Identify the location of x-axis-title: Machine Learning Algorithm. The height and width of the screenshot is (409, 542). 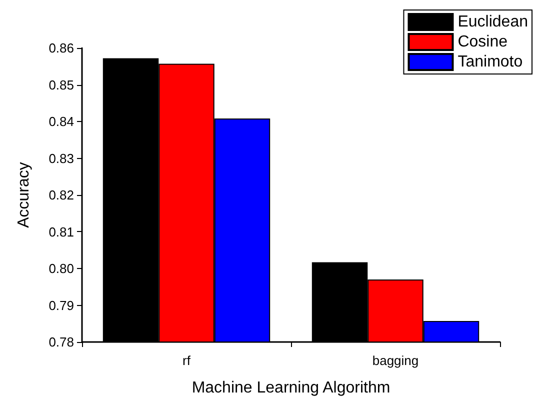
(291, 388).